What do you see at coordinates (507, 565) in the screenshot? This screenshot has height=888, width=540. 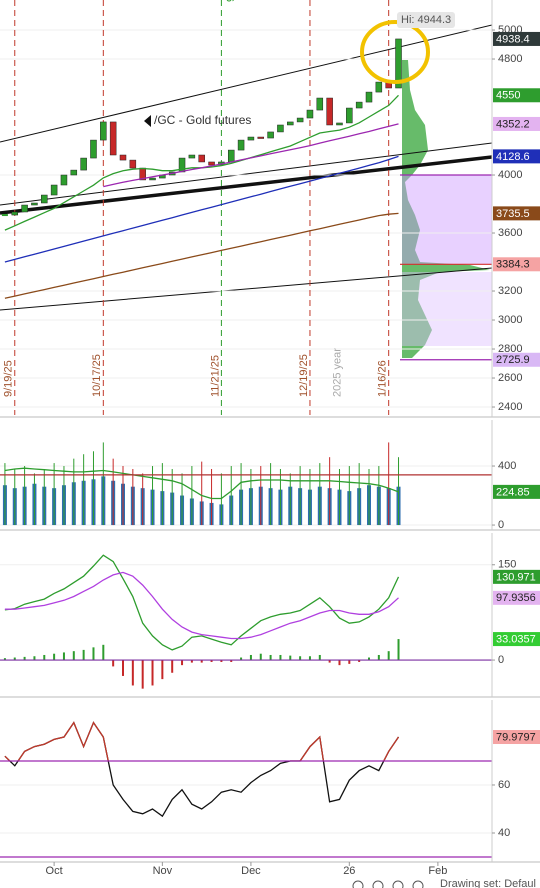 I see `y-tick-label: 150` at bounding box center [507, 565].